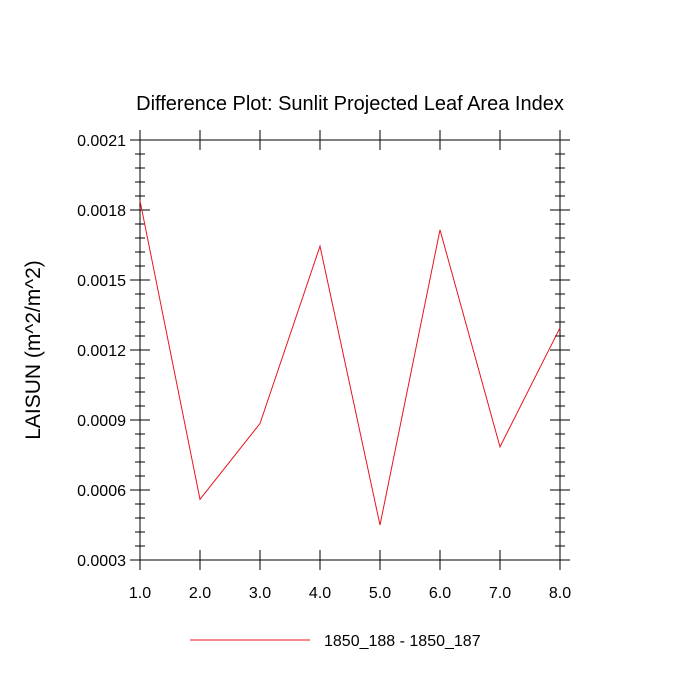  Describe the element at coordinates (560, 593) in the screenshot. I see `x-tick-label: 8.0` at that location.